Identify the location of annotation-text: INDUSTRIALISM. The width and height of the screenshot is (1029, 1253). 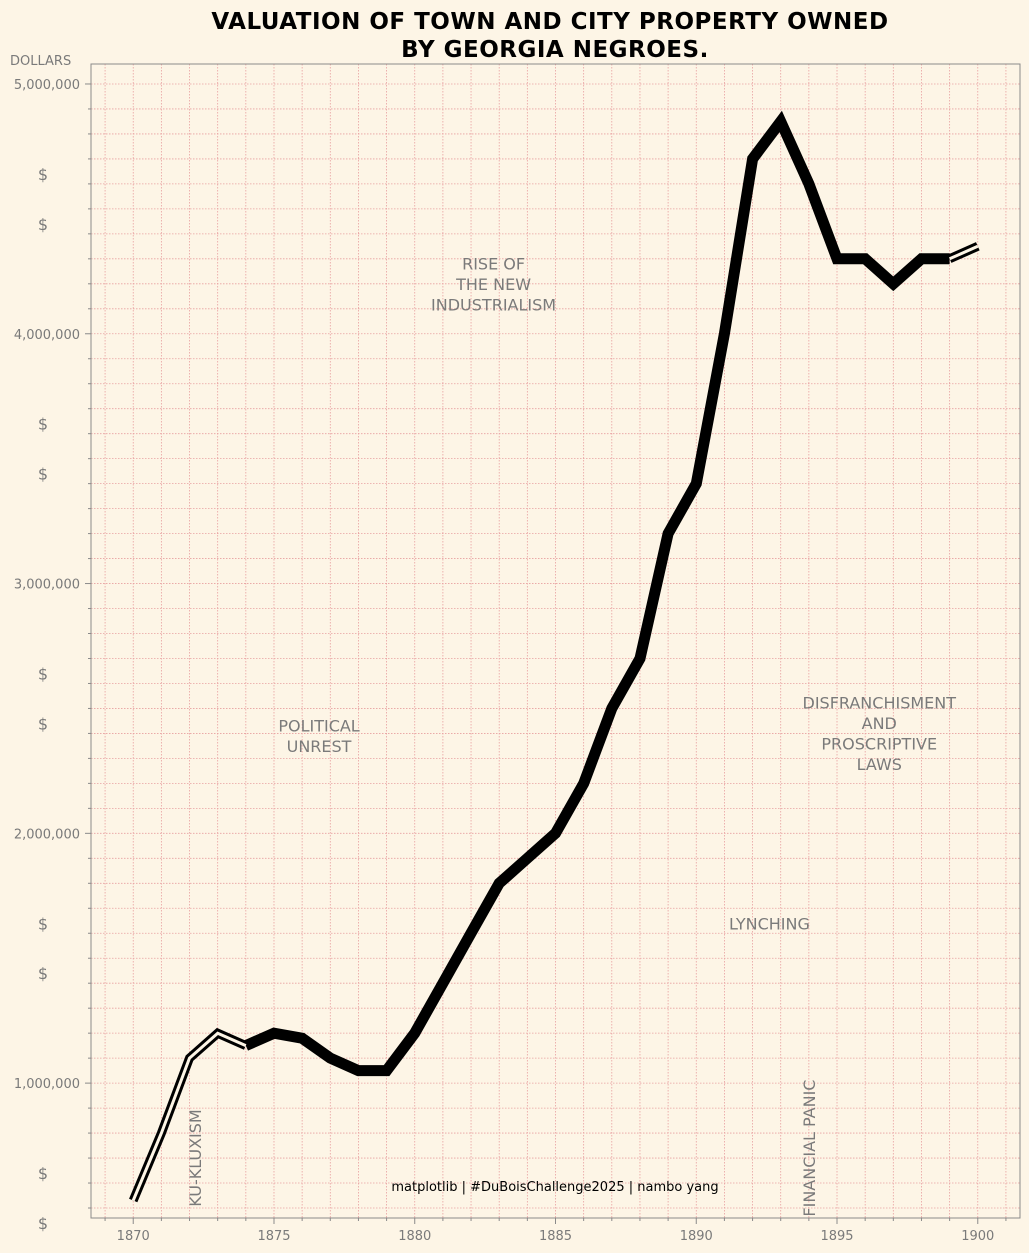
(493, 304).